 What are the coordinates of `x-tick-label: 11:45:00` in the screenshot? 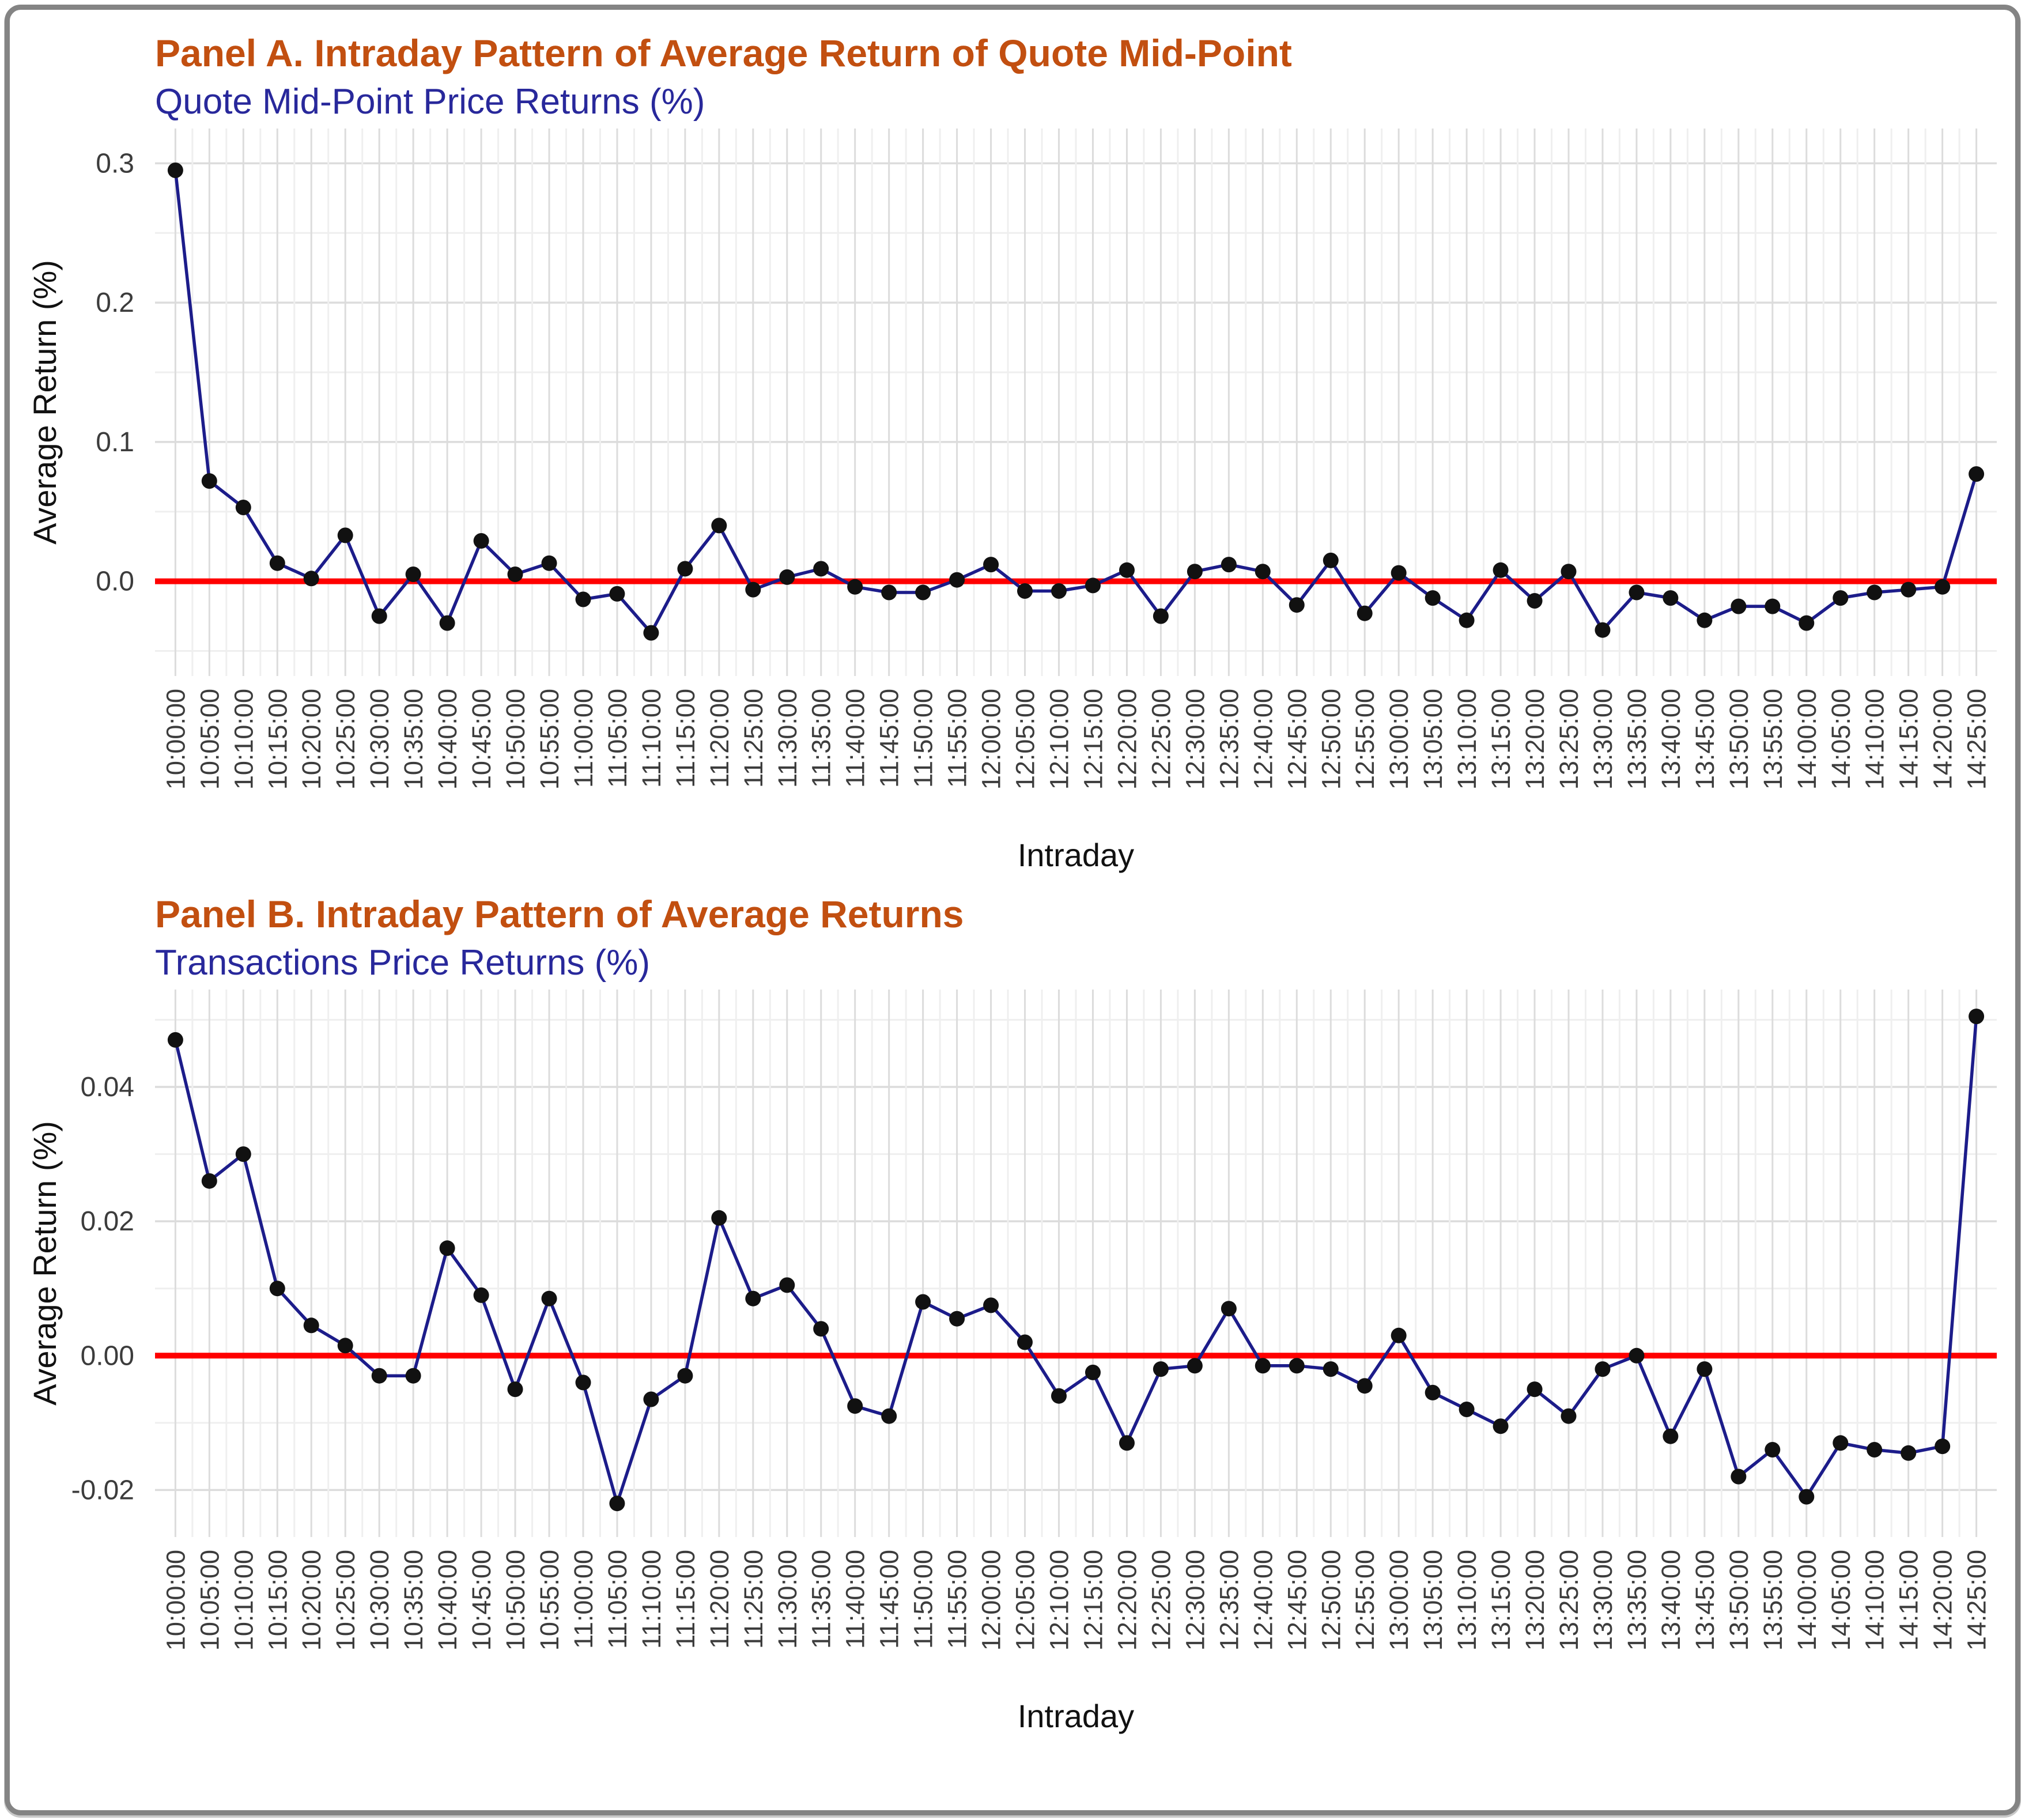 It's located at (889, 1599).